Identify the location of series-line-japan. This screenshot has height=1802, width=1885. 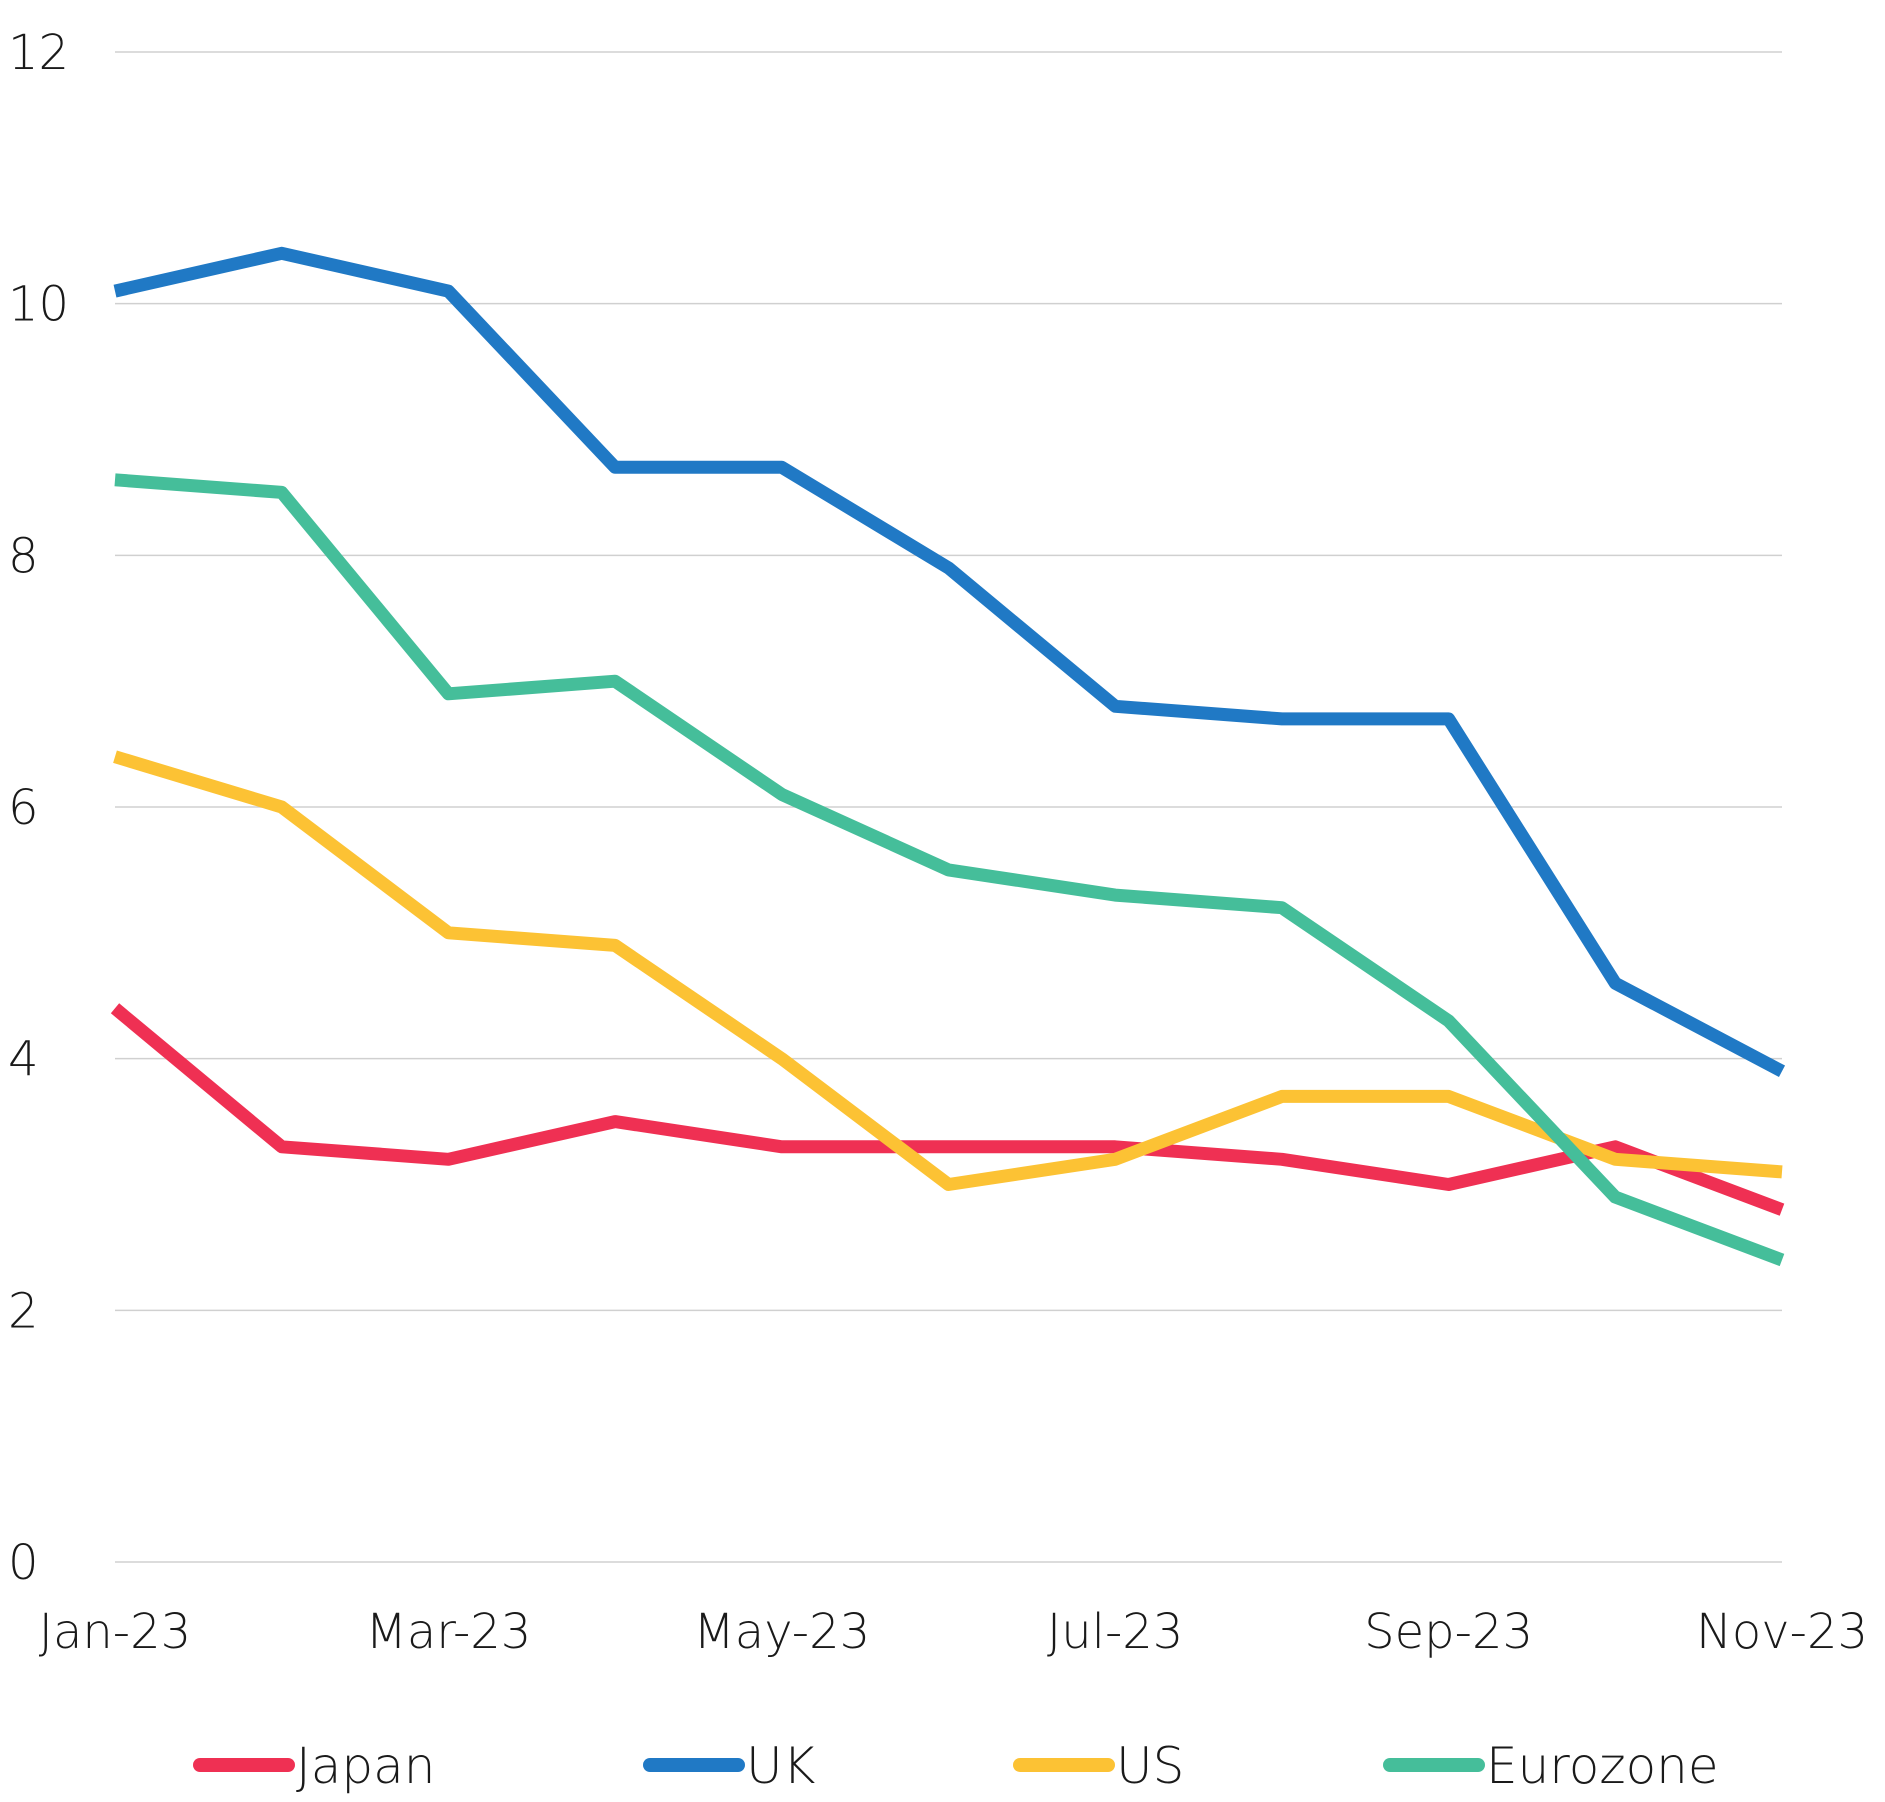
(947, 1109).